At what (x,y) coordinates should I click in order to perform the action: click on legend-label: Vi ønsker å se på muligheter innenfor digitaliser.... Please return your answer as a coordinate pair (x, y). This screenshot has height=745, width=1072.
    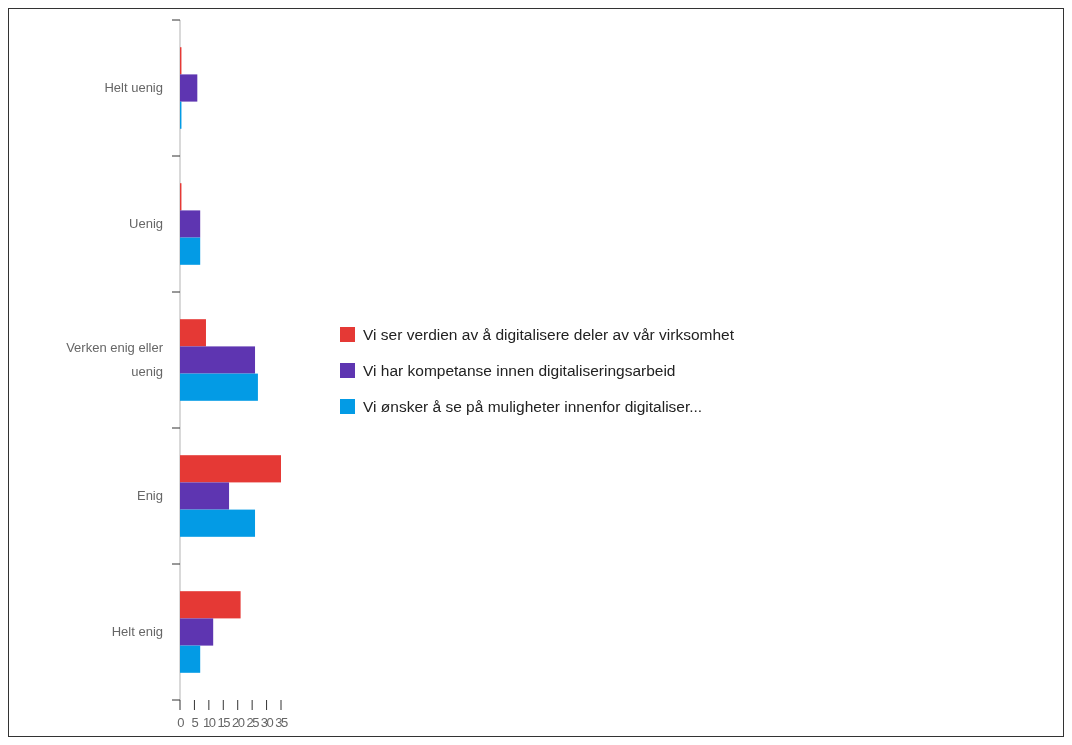
    Looking at the image, I should click on (533, 406).